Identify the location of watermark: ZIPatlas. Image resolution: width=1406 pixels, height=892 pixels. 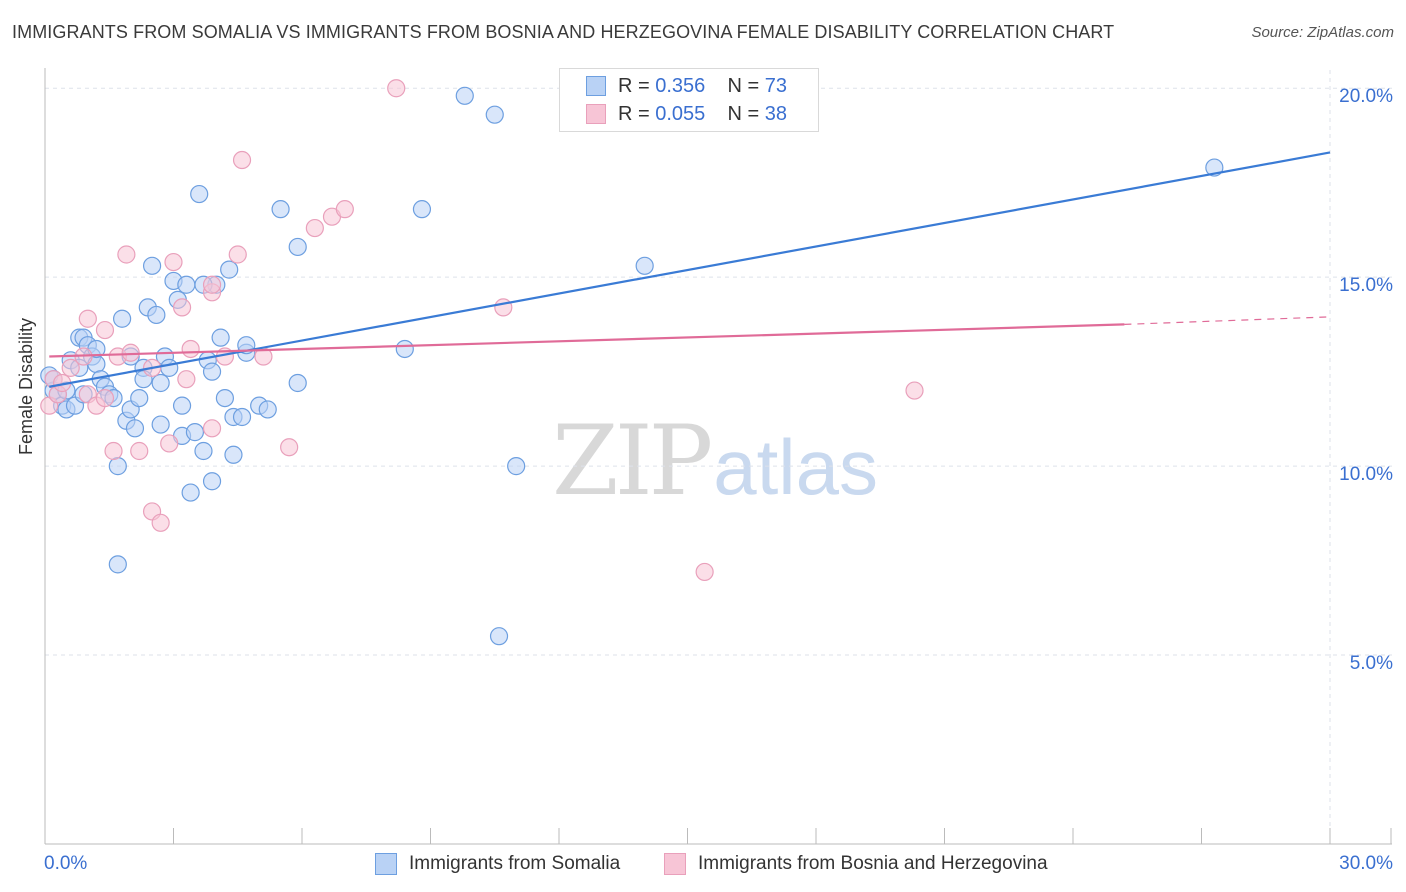
(715, 461).